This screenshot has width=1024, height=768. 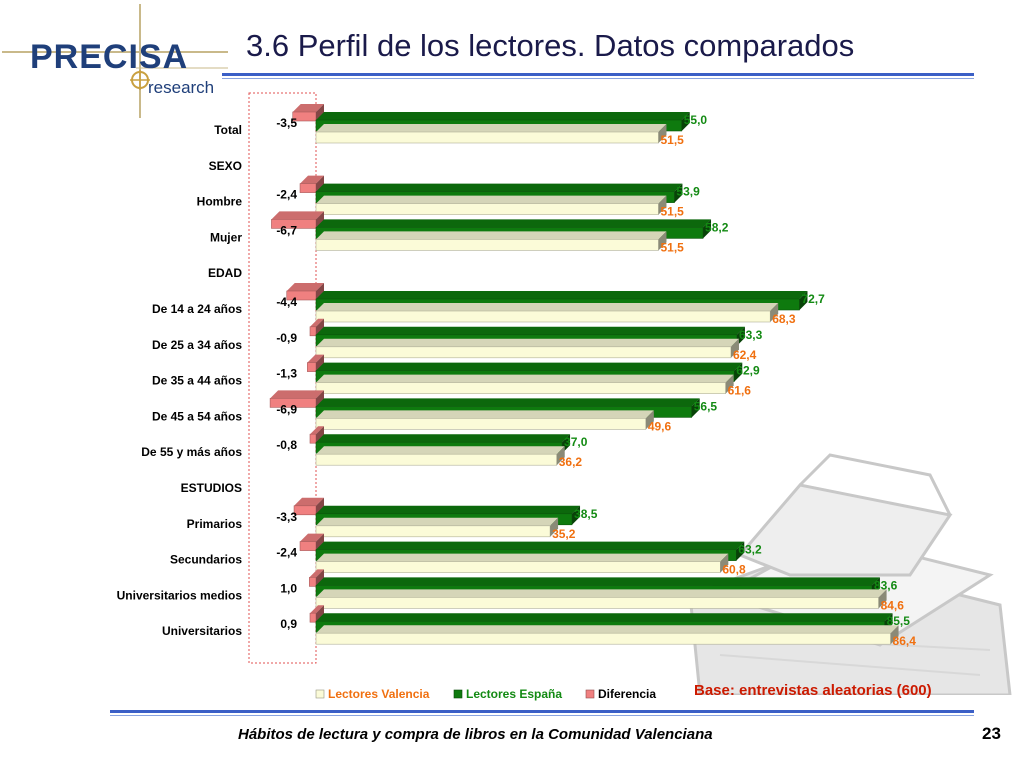 I want to click on label-diferencia: -0,8, so click(x=286, y=445).